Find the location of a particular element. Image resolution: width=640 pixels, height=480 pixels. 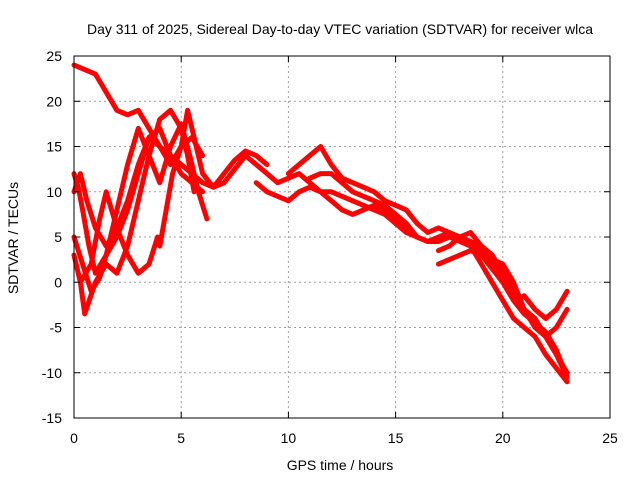

y-tick-label: 10 is located at coordinates (54, 192).